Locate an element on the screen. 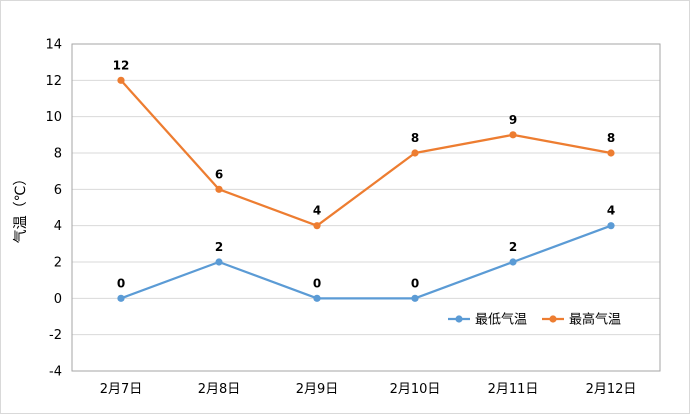 This screenshot has height=414, width=690. x-tick-label: 2月10日 is located at coordinates (415, 389).